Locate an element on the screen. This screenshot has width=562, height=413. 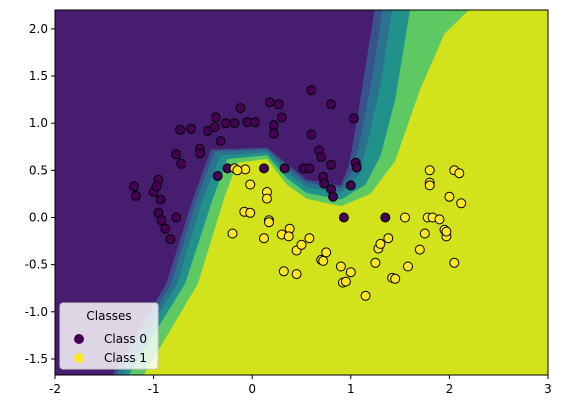
x-tick-label: 2 is located at coordinates (450, 389).